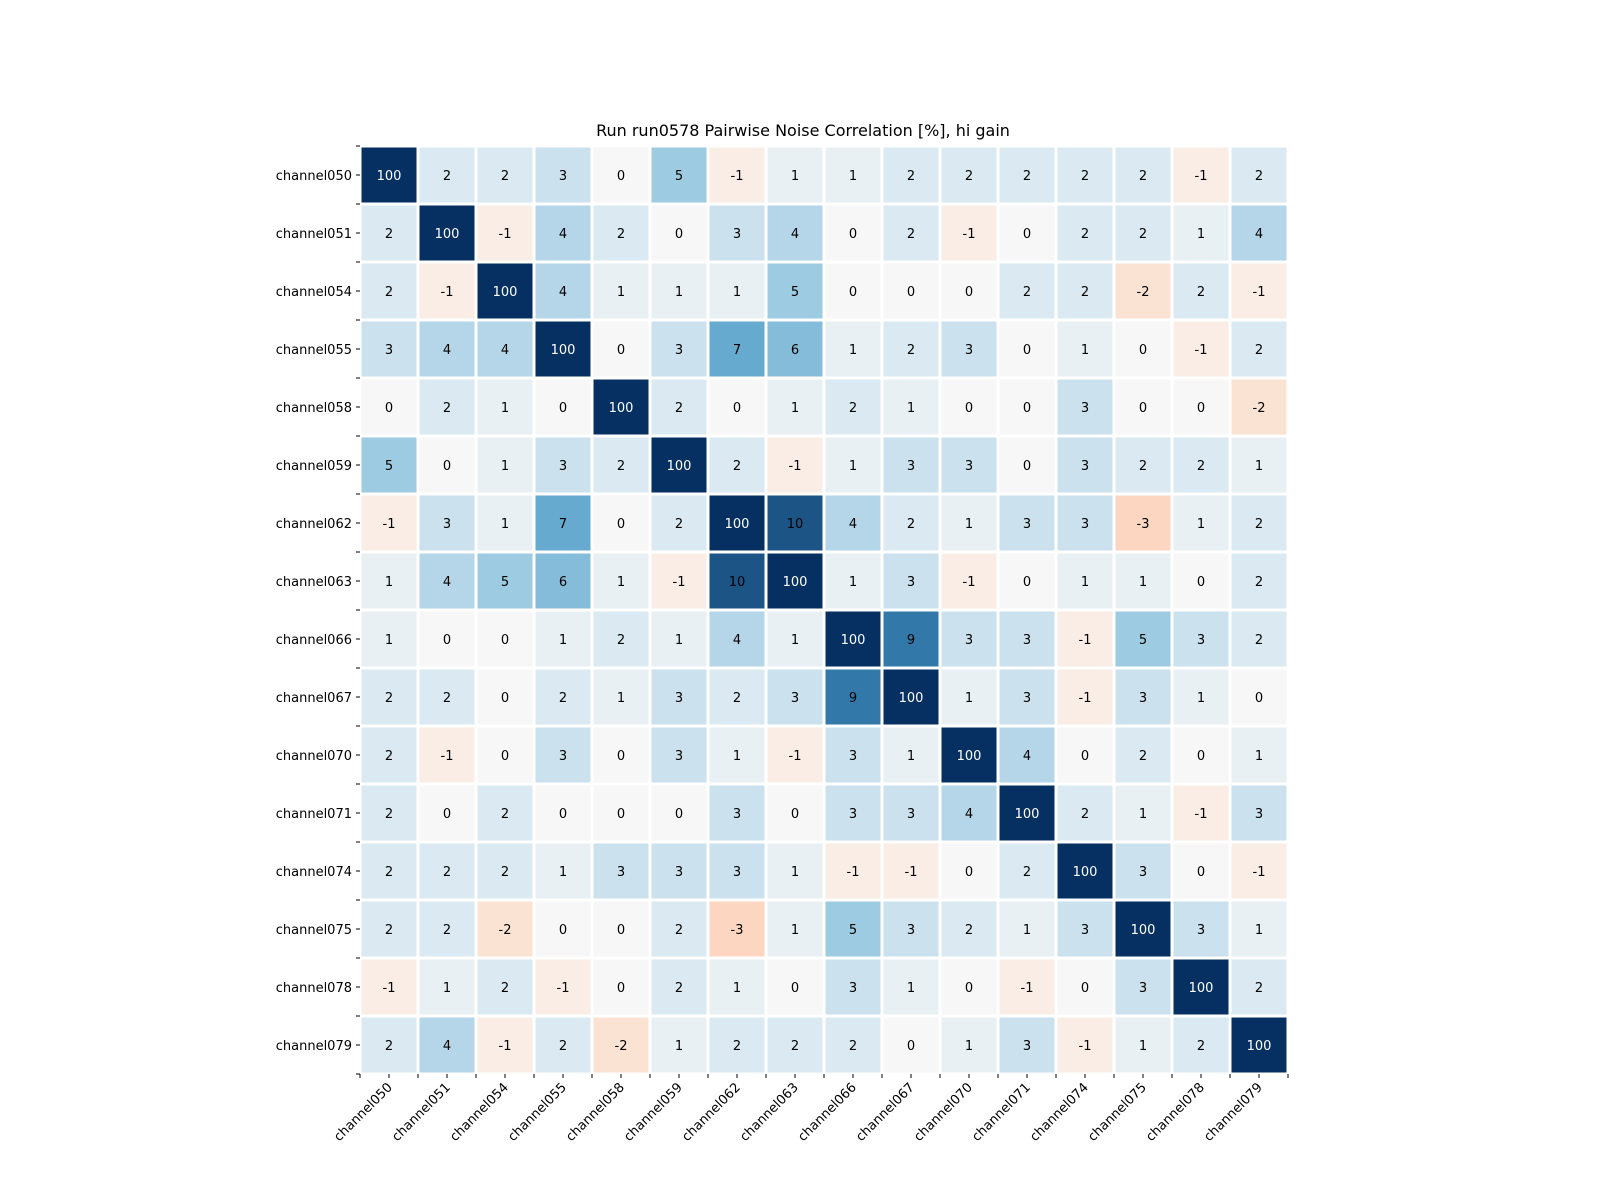 The width and height of the screenshot is (1600, 1200). Describe the element at coordinates (1143, 292) in the screenshot. I see `cell-value-label: -2` at that location.